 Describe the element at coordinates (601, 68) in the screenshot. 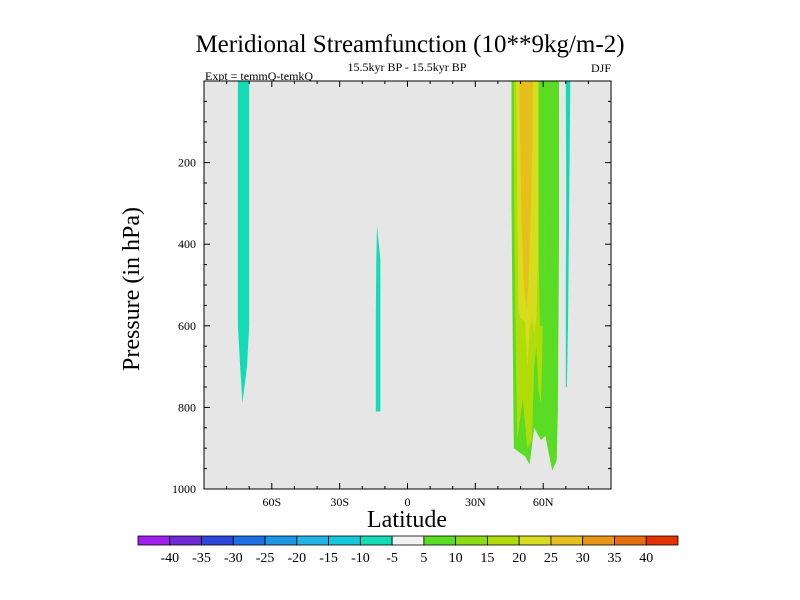

I see `season-label: DJF` at that location.